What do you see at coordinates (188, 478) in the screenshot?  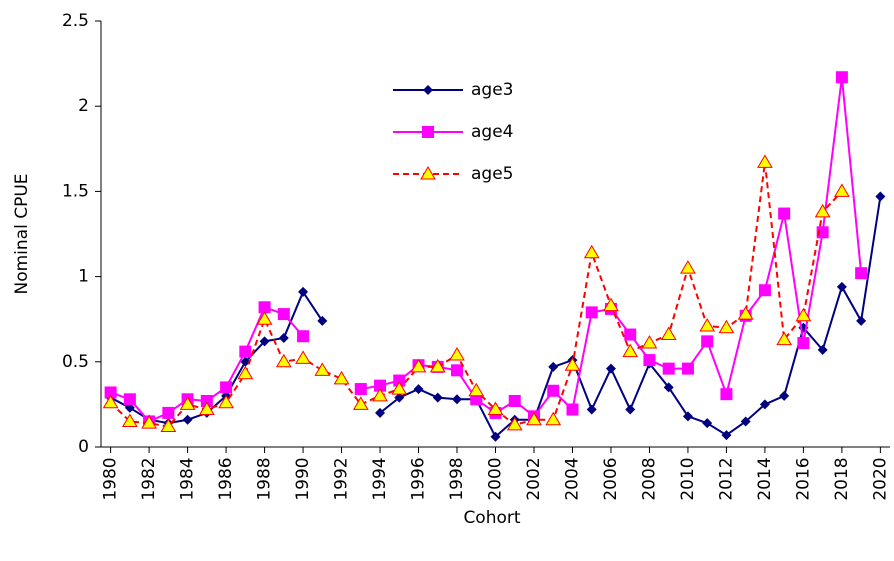 I see `x-tick-label: 1984` at bounding box center [188, 478].